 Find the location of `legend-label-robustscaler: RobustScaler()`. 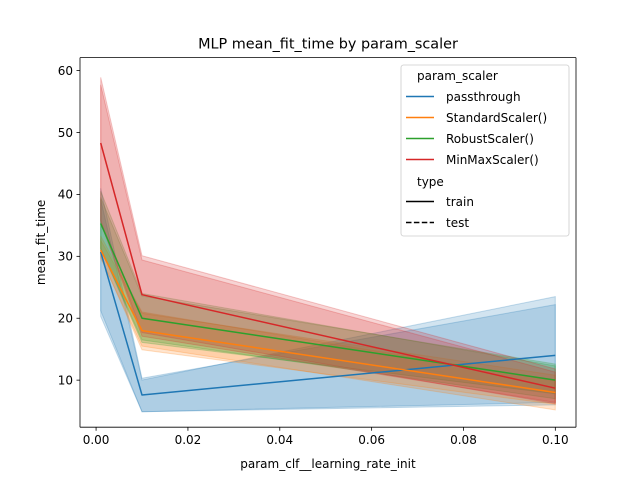

legend-label-robustscaler: RobustScaler() is located at coordinates (490, 139).